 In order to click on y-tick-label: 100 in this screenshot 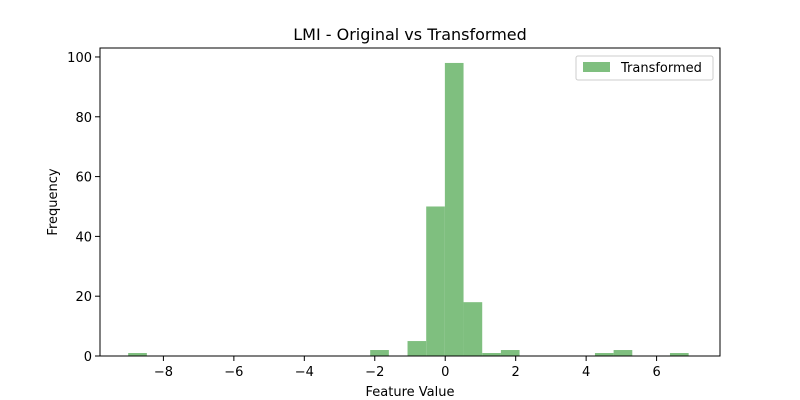, I will do `click(79, 58)`.